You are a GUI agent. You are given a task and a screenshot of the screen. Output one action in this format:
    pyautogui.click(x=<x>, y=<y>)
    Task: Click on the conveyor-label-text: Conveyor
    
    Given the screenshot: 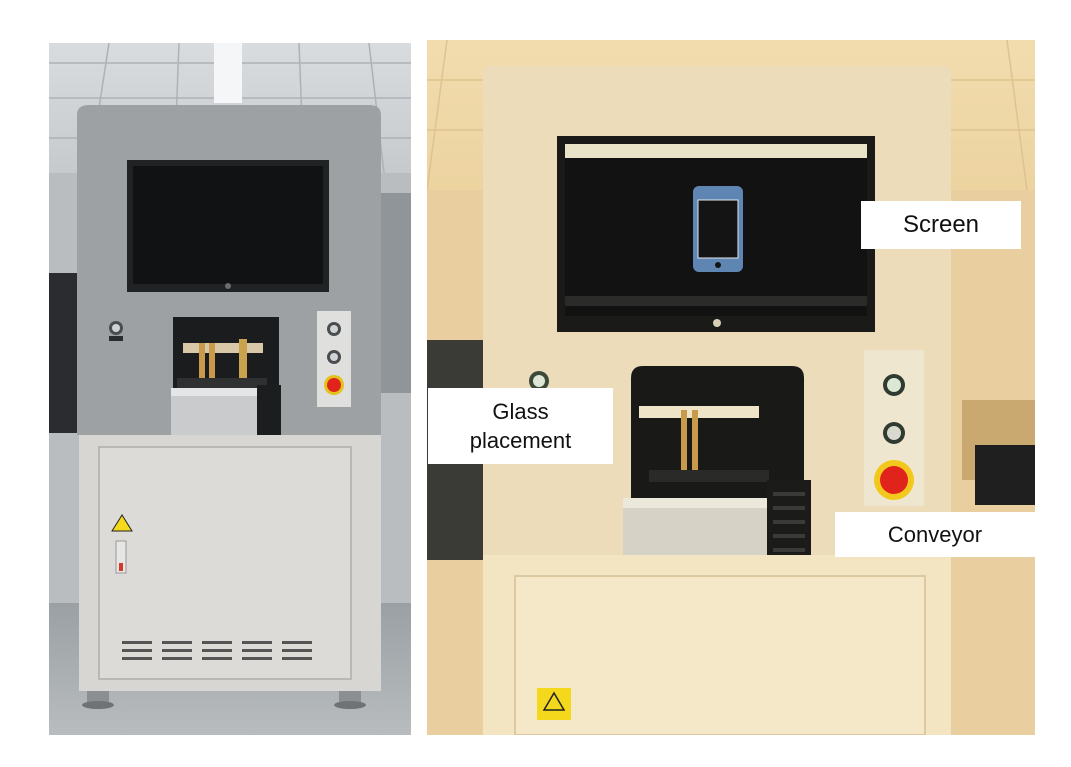 What is the action you would take?
    pyautogui.click(x=935, y=534)
    